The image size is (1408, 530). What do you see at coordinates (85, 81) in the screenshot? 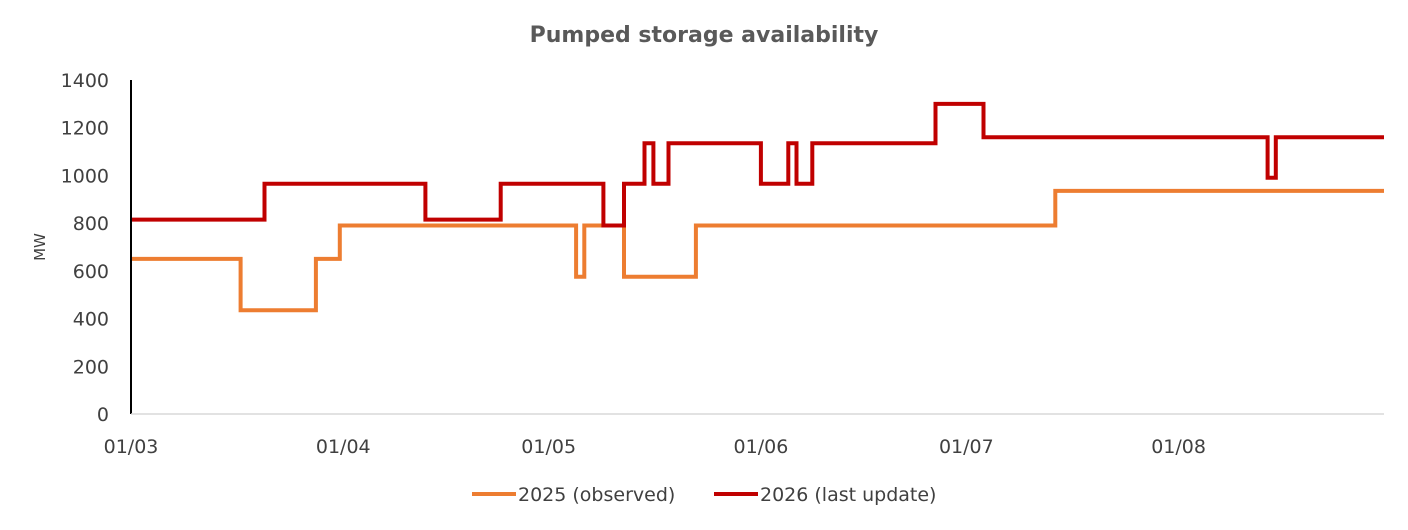
I see `y-tick-label: 1400` at bounding box center [85, 81].